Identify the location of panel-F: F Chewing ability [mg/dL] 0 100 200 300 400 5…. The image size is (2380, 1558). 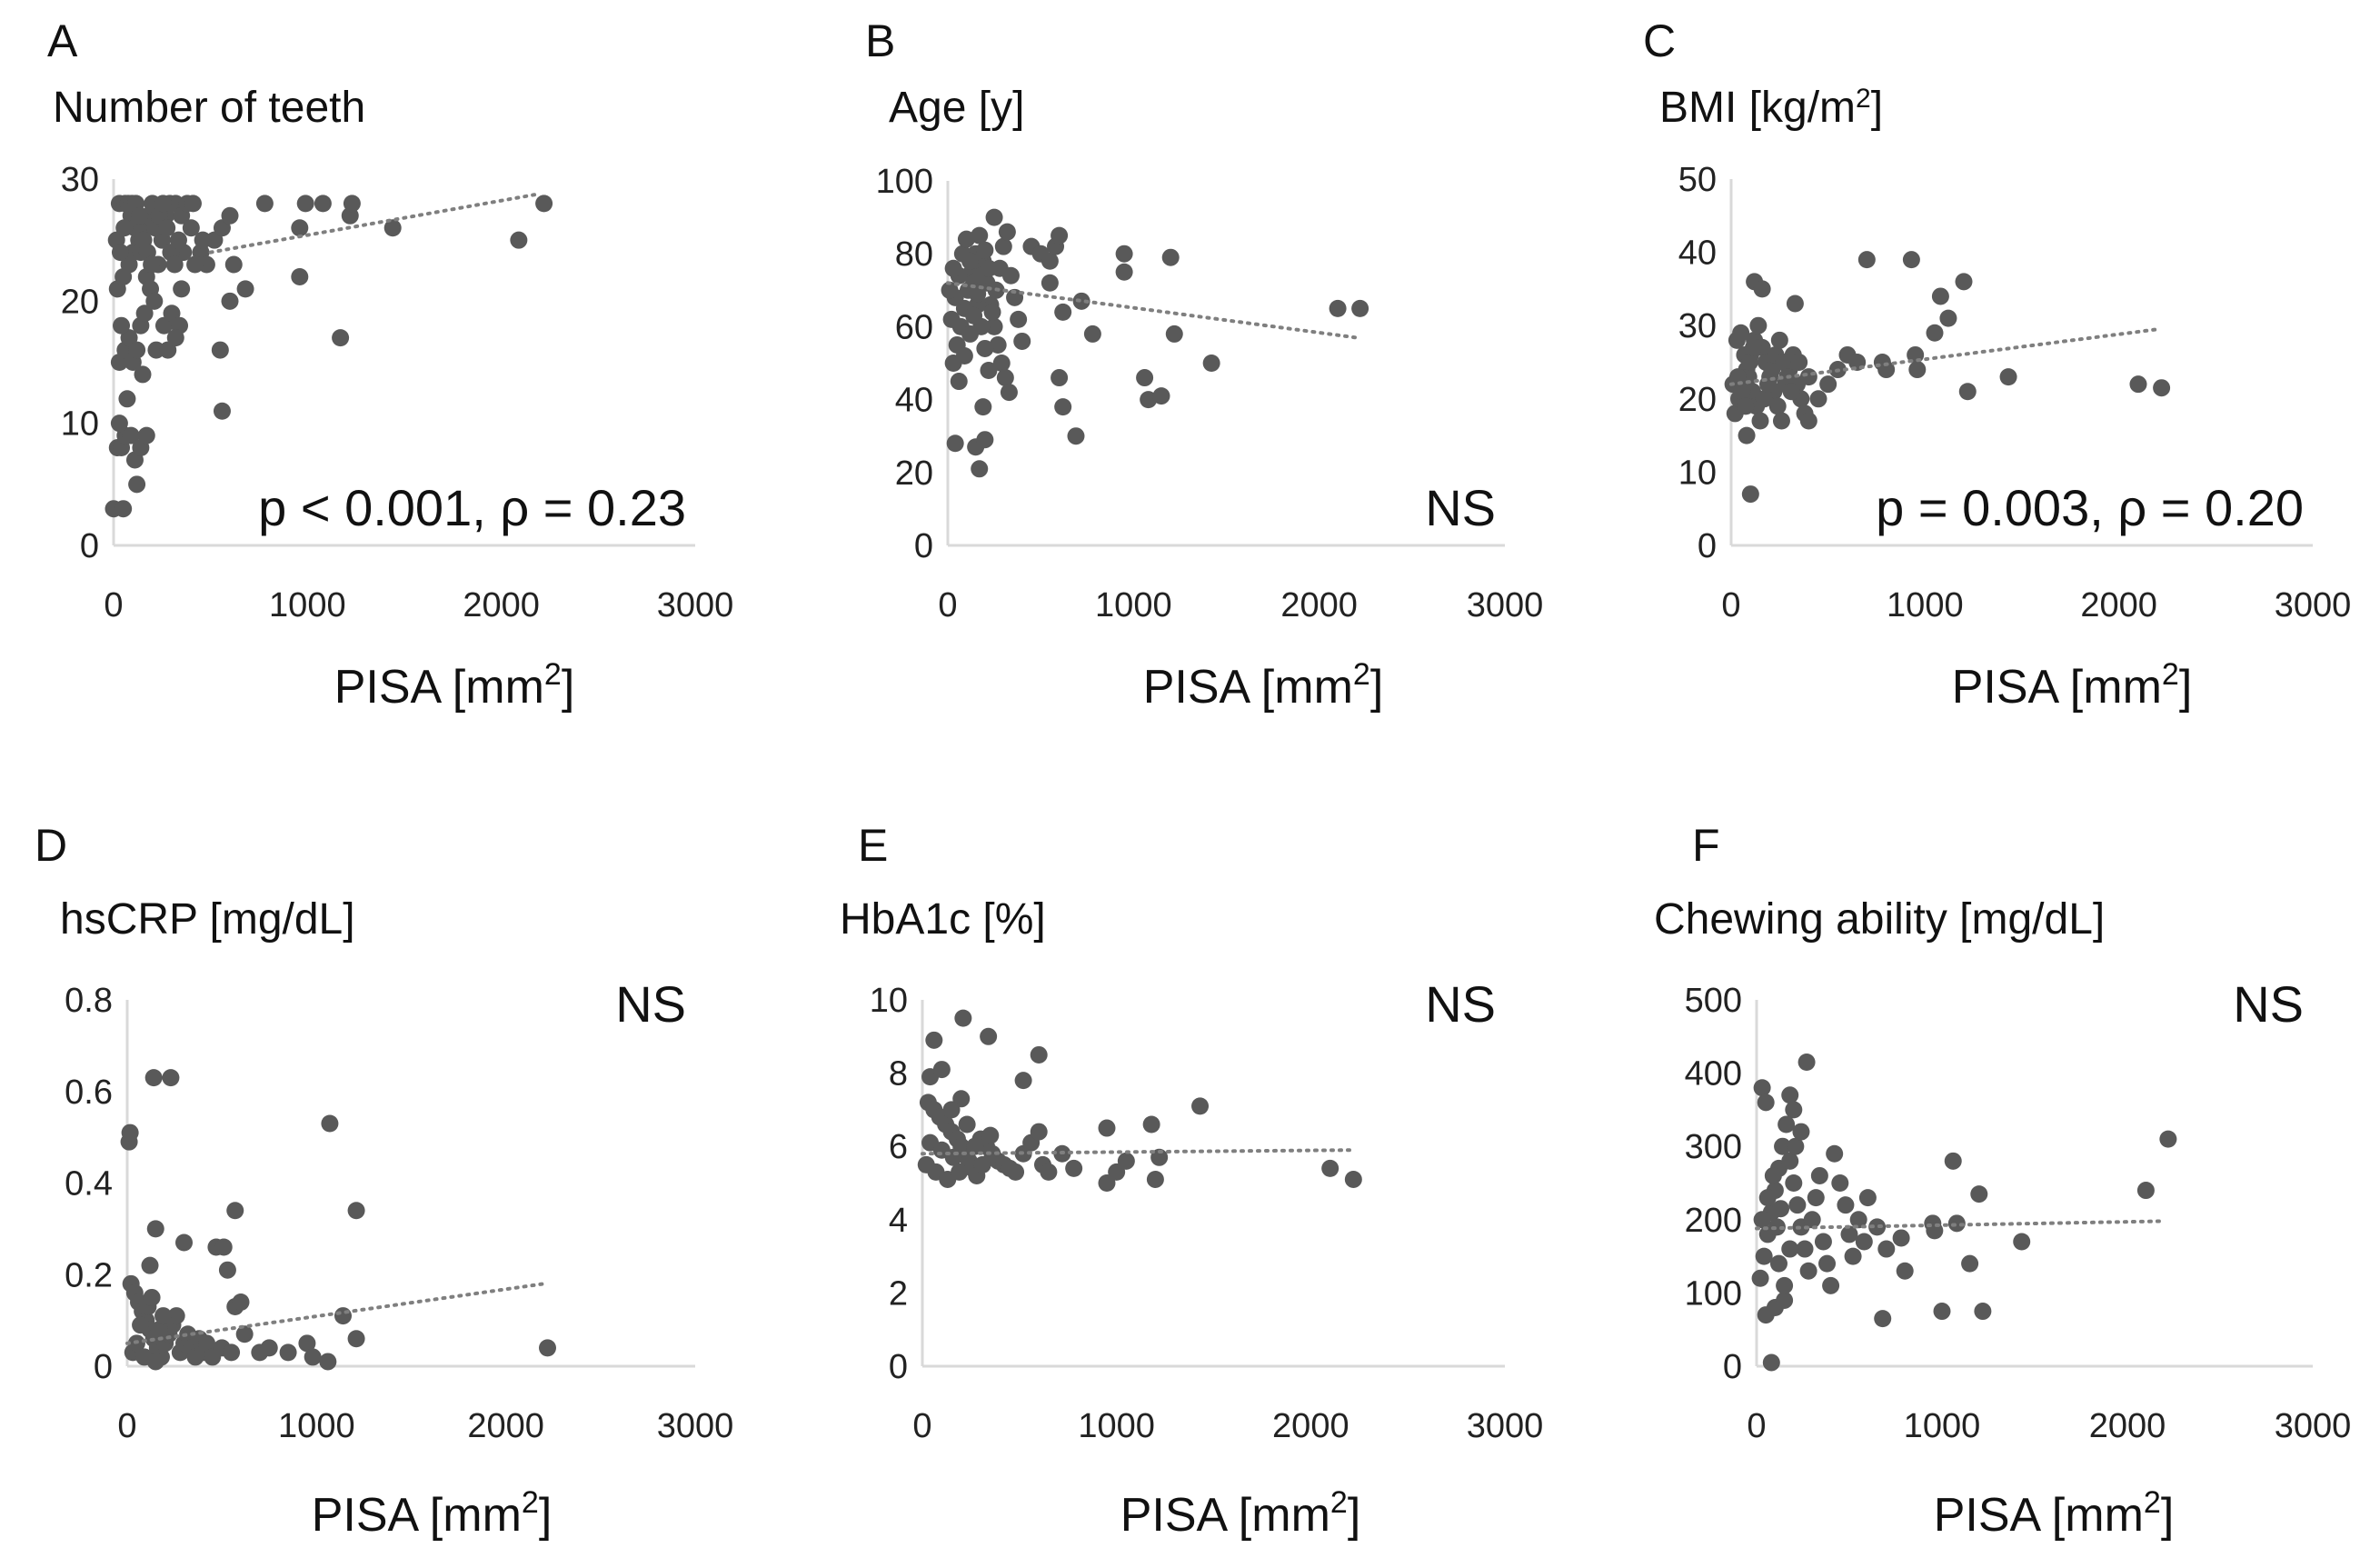
(2003, 1181).